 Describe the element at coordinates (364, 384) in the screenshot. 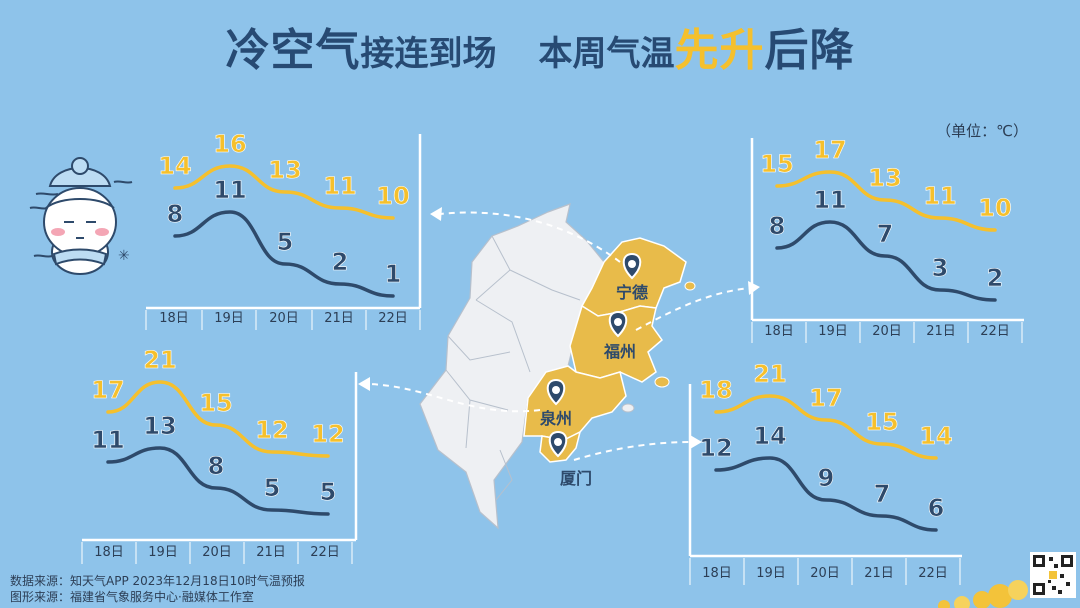

I see `arrow-quanzhou` at that location.